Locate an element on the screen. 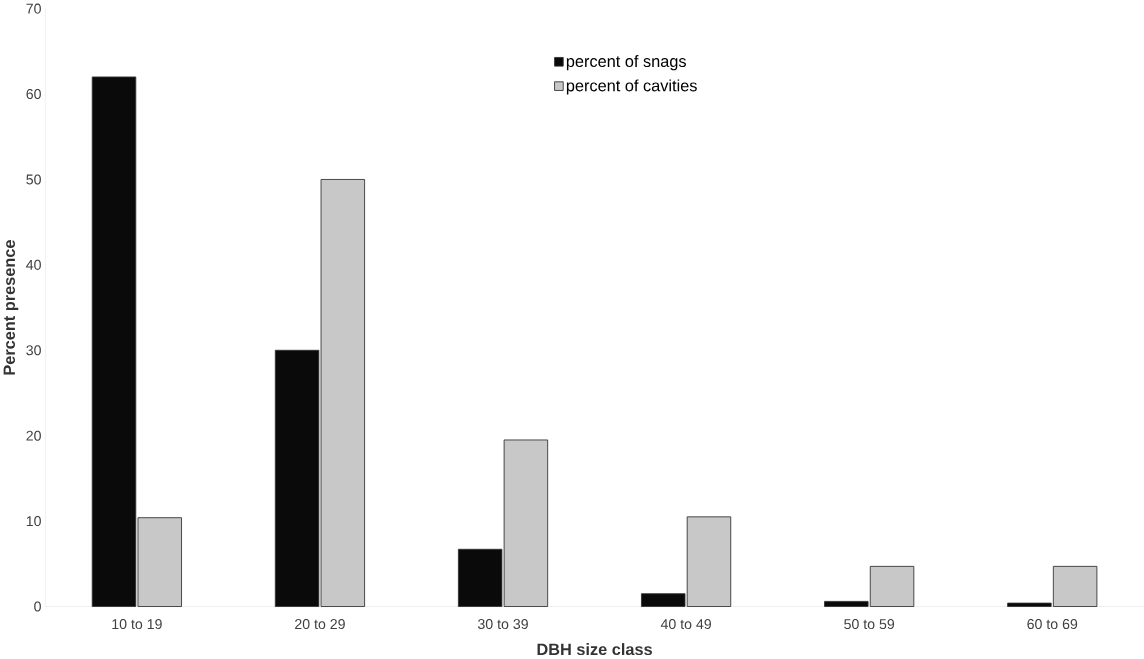 Image resolution: width=1144 pixels, height=659 pixels. y-tick-label: 70 is located at coordinates (33, 8).